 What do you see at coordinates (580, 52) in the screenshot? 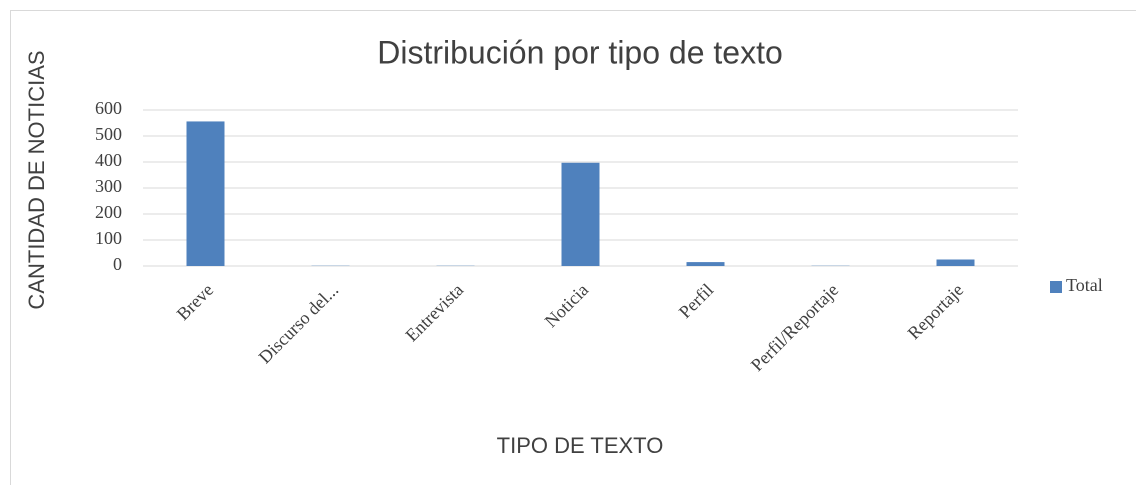
I see `chart-title: Distribución por tipo de texto` at bounding box center [580, 52].